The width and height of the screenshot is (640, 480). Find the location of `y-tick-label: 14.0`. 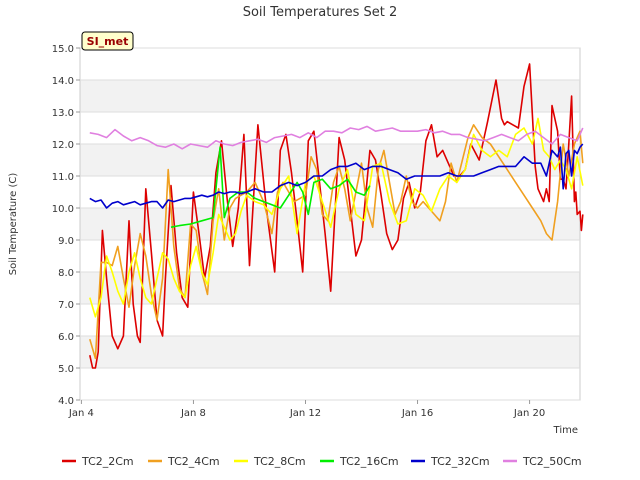

y-tick-label: 14.0 is located at coordinates (63, 81).